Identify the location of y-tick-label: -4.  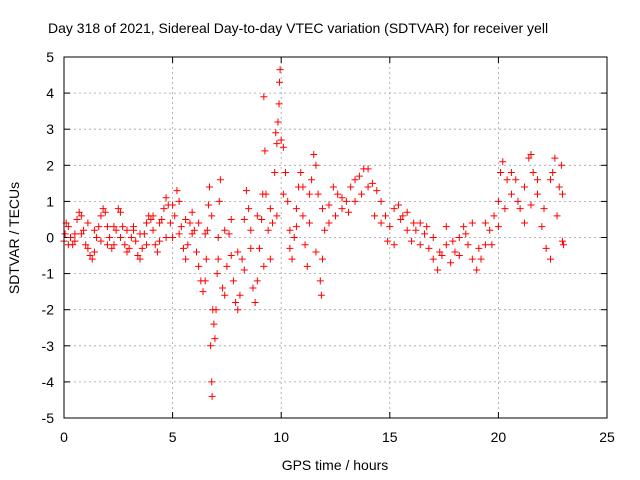
(48, 382).